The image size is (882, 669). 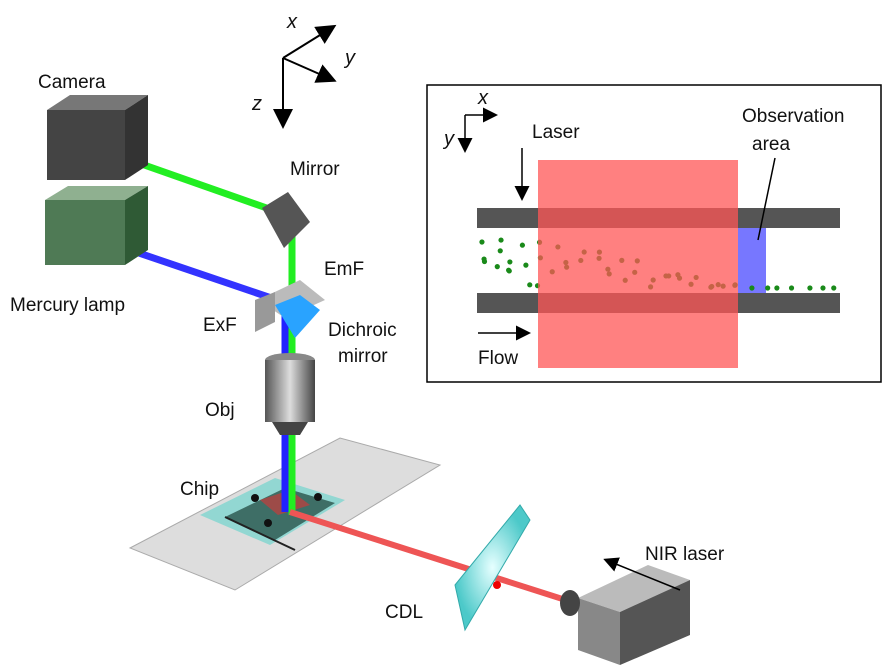 What do you see at coordinates (67, 305) in the screenshot?
I see `label: Mercury lamp` at bounding box center [67, 305].